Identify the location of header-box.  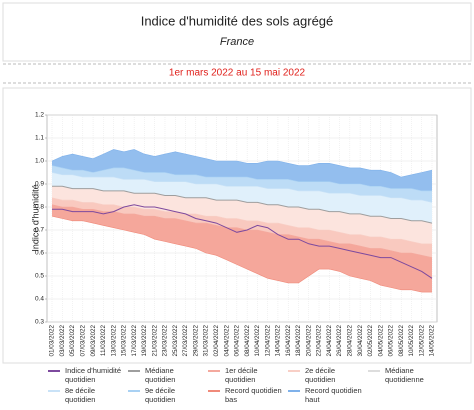
(237, 32).